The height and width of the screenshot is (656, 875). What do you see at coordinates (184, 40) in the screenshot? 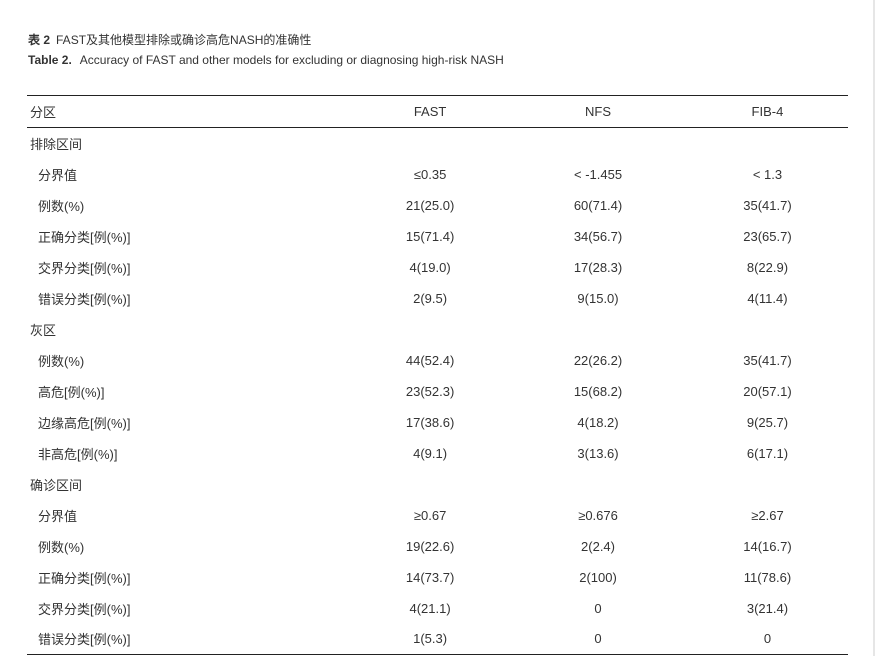
I see `caption-title: FAST及其他模型排除或确诊高危NASH的准确性` at bounding box center [184, 40].